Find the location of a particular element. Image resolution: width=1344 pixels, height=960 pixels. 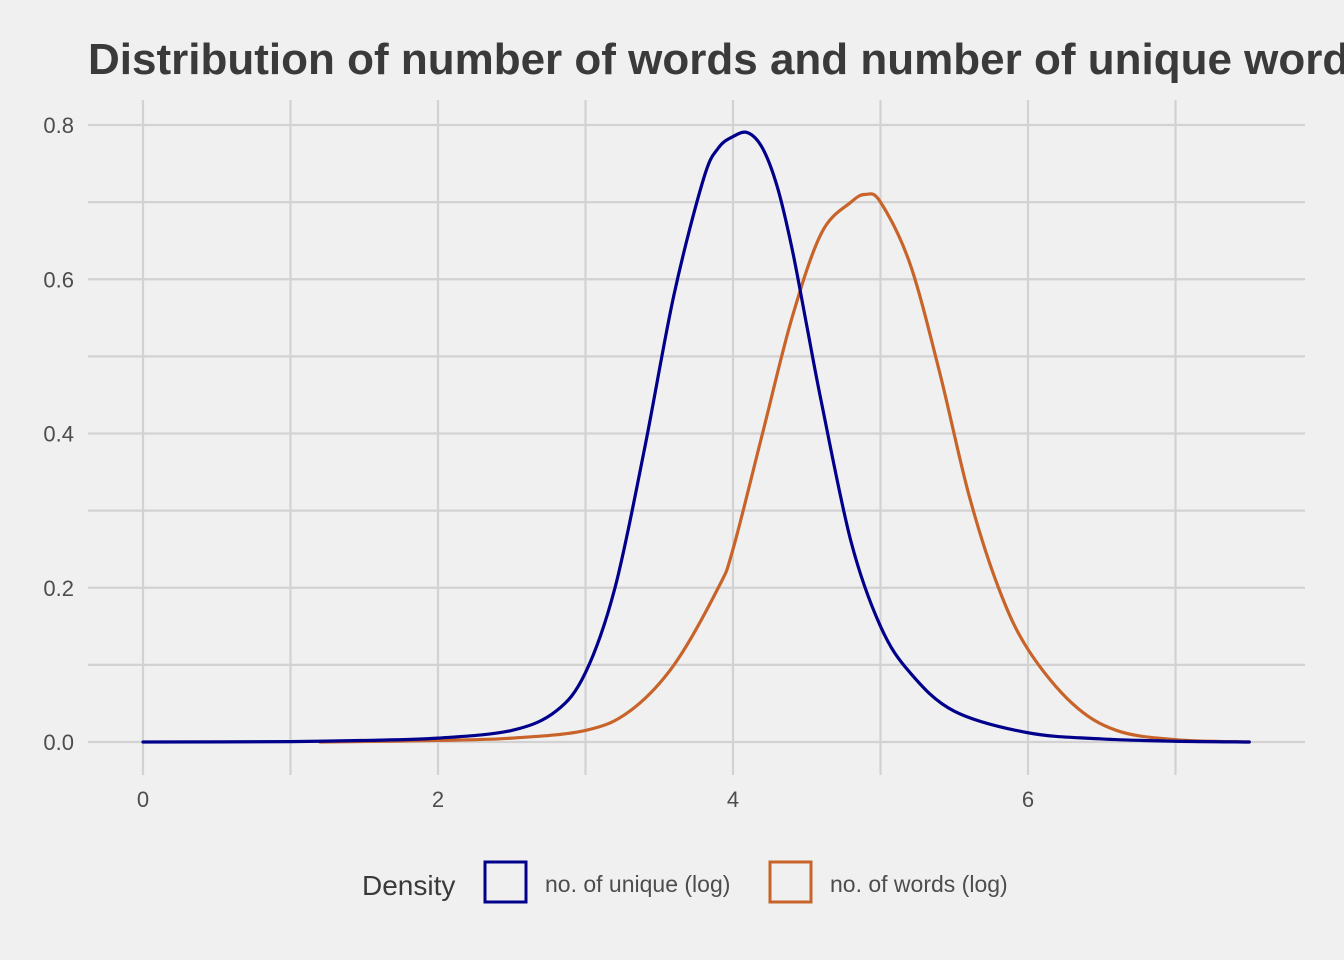

x-tick-label: 4 is located at coordinates (733, 799).